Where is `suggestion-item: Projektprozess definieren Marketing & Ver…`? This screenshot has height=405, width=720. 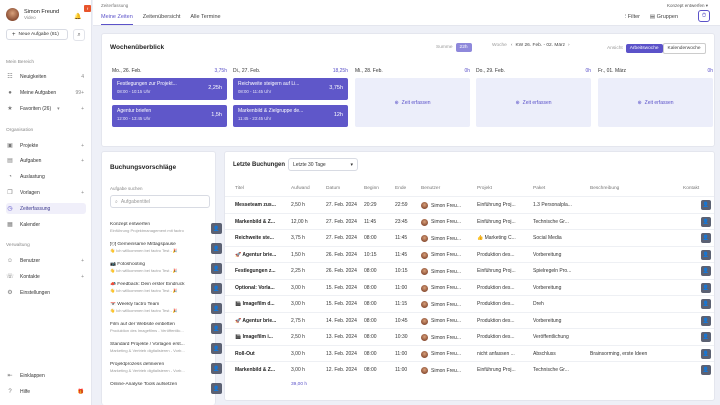
suggestion-item: Projektprozess definieren Marketing & Ver… is located at coordinates (166, 371).